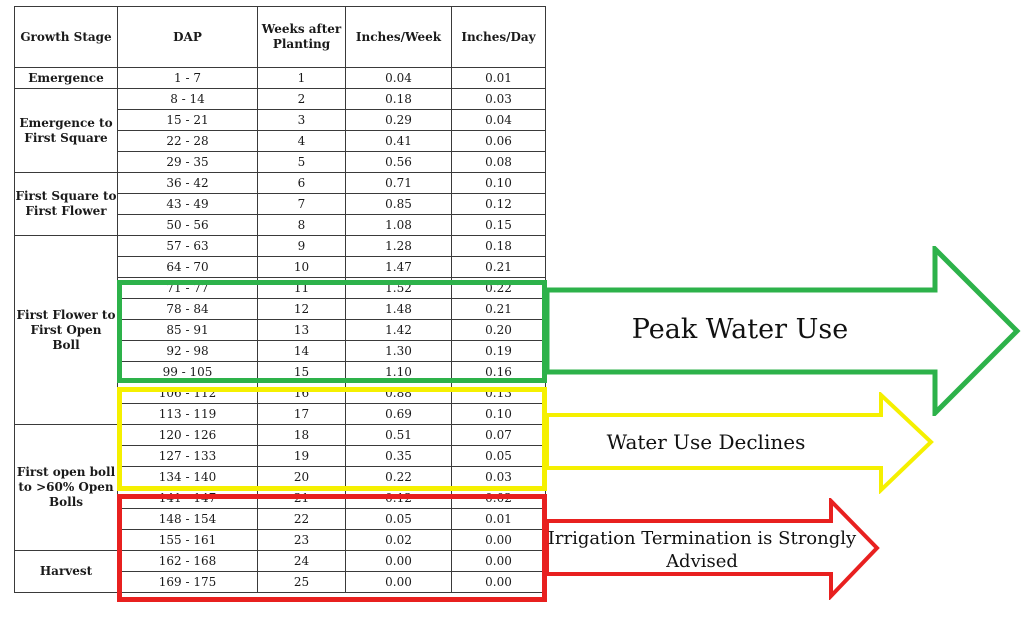 Image resolution: width=1024 pixels, height=629 pixels. I want to click on growth-stage-cell: Harvest, so click(66, 571).